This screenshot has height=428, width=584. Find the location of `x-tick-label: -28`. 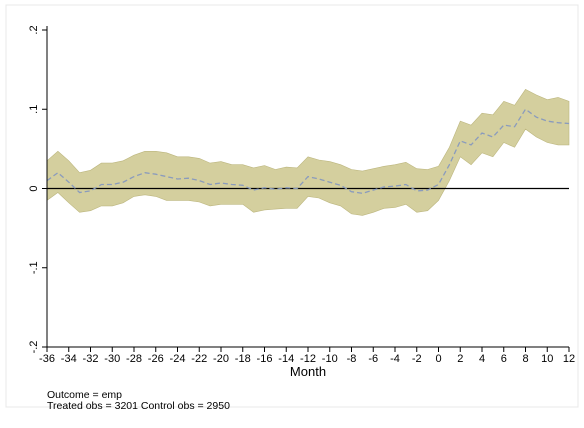

x-tick-label: -28 is located at coordinates (134, 359).